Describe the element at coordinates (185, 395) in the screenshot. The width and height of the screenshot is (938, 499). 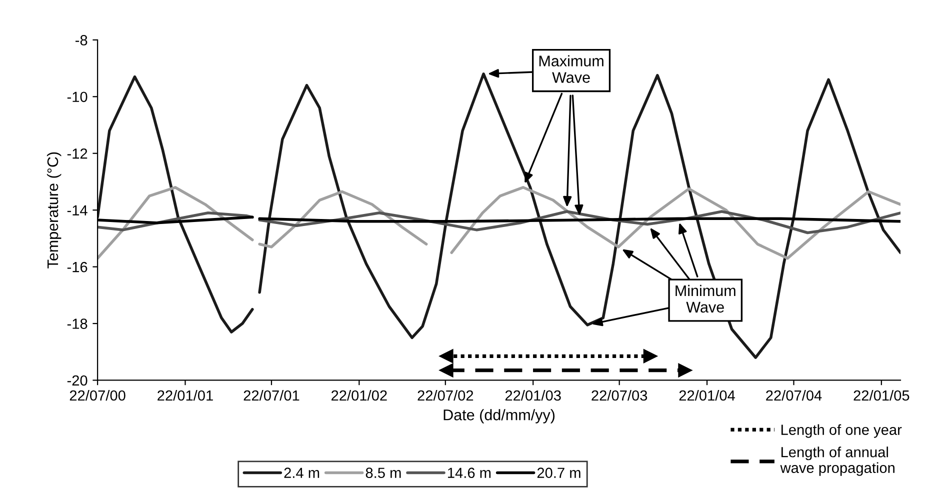
I see `x-tick-label: 22/01/01` at that location.